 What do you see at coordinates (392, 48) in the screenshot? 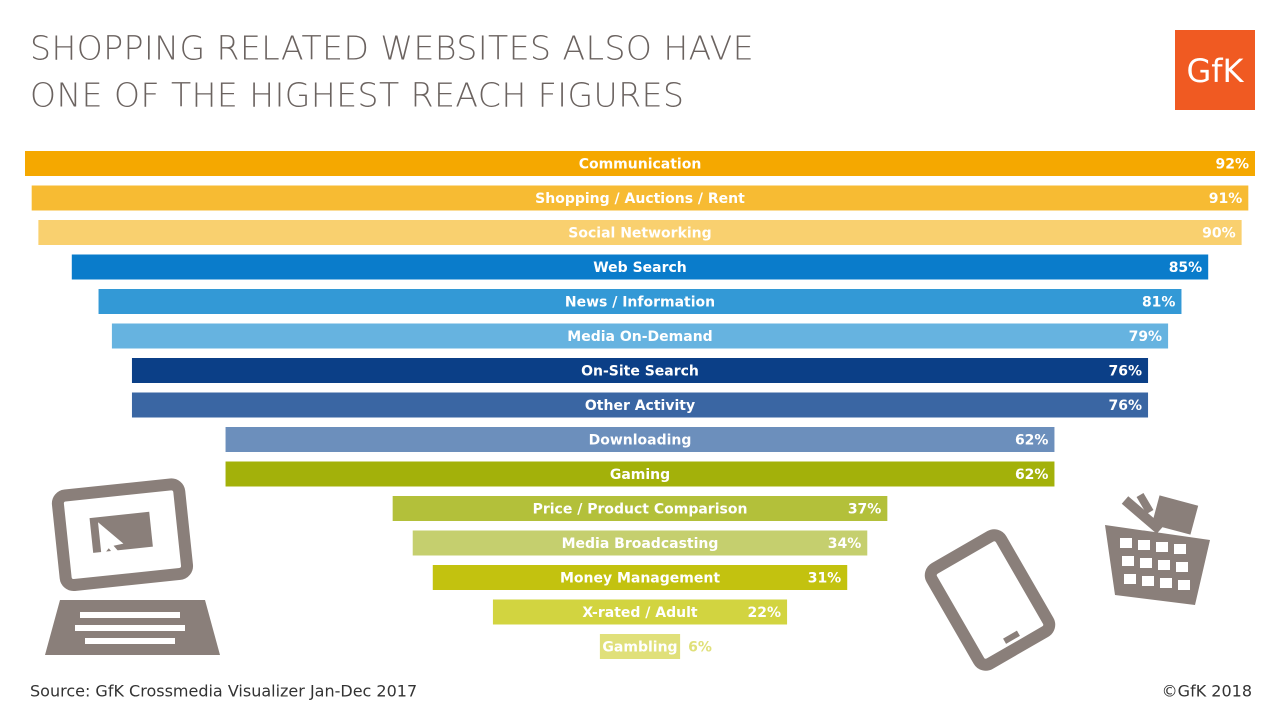
I see `chart-title: SHOPPING RELATED WEBSITES ALSO HAVE` at bounding box center [392, 48].